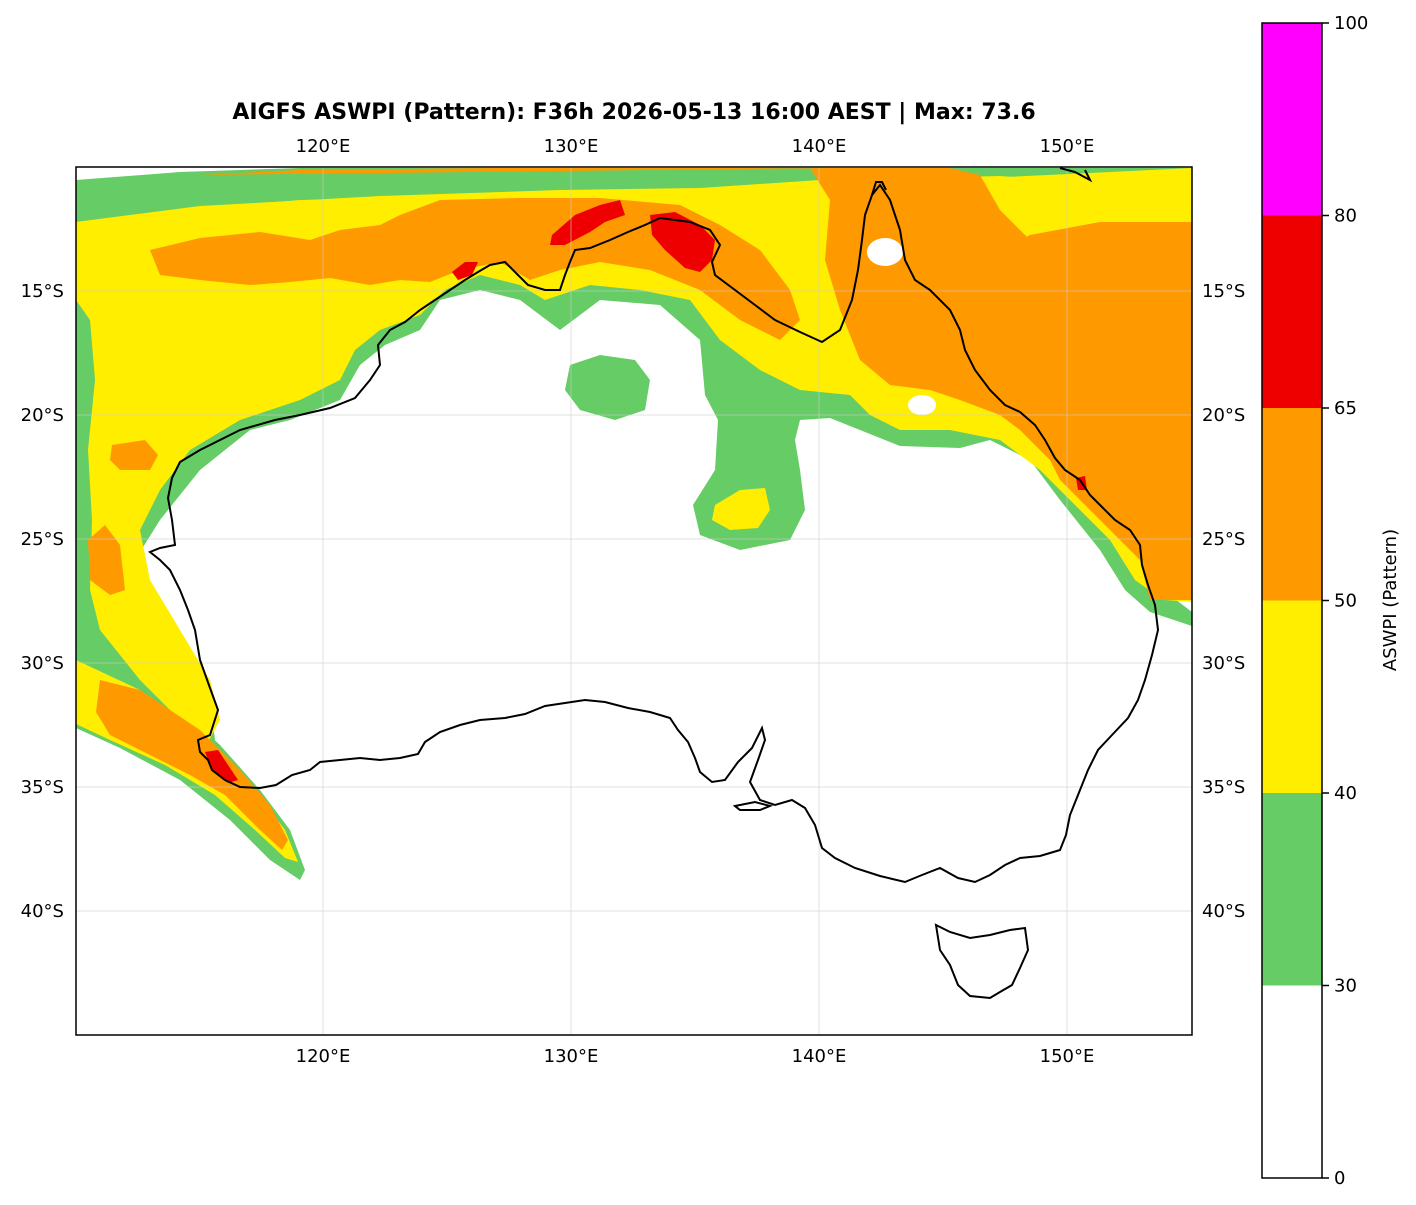  I want to click on colorbar: 0 30 40 50 65 80 100 ASWPI (Pattern), so click(1331, 601).